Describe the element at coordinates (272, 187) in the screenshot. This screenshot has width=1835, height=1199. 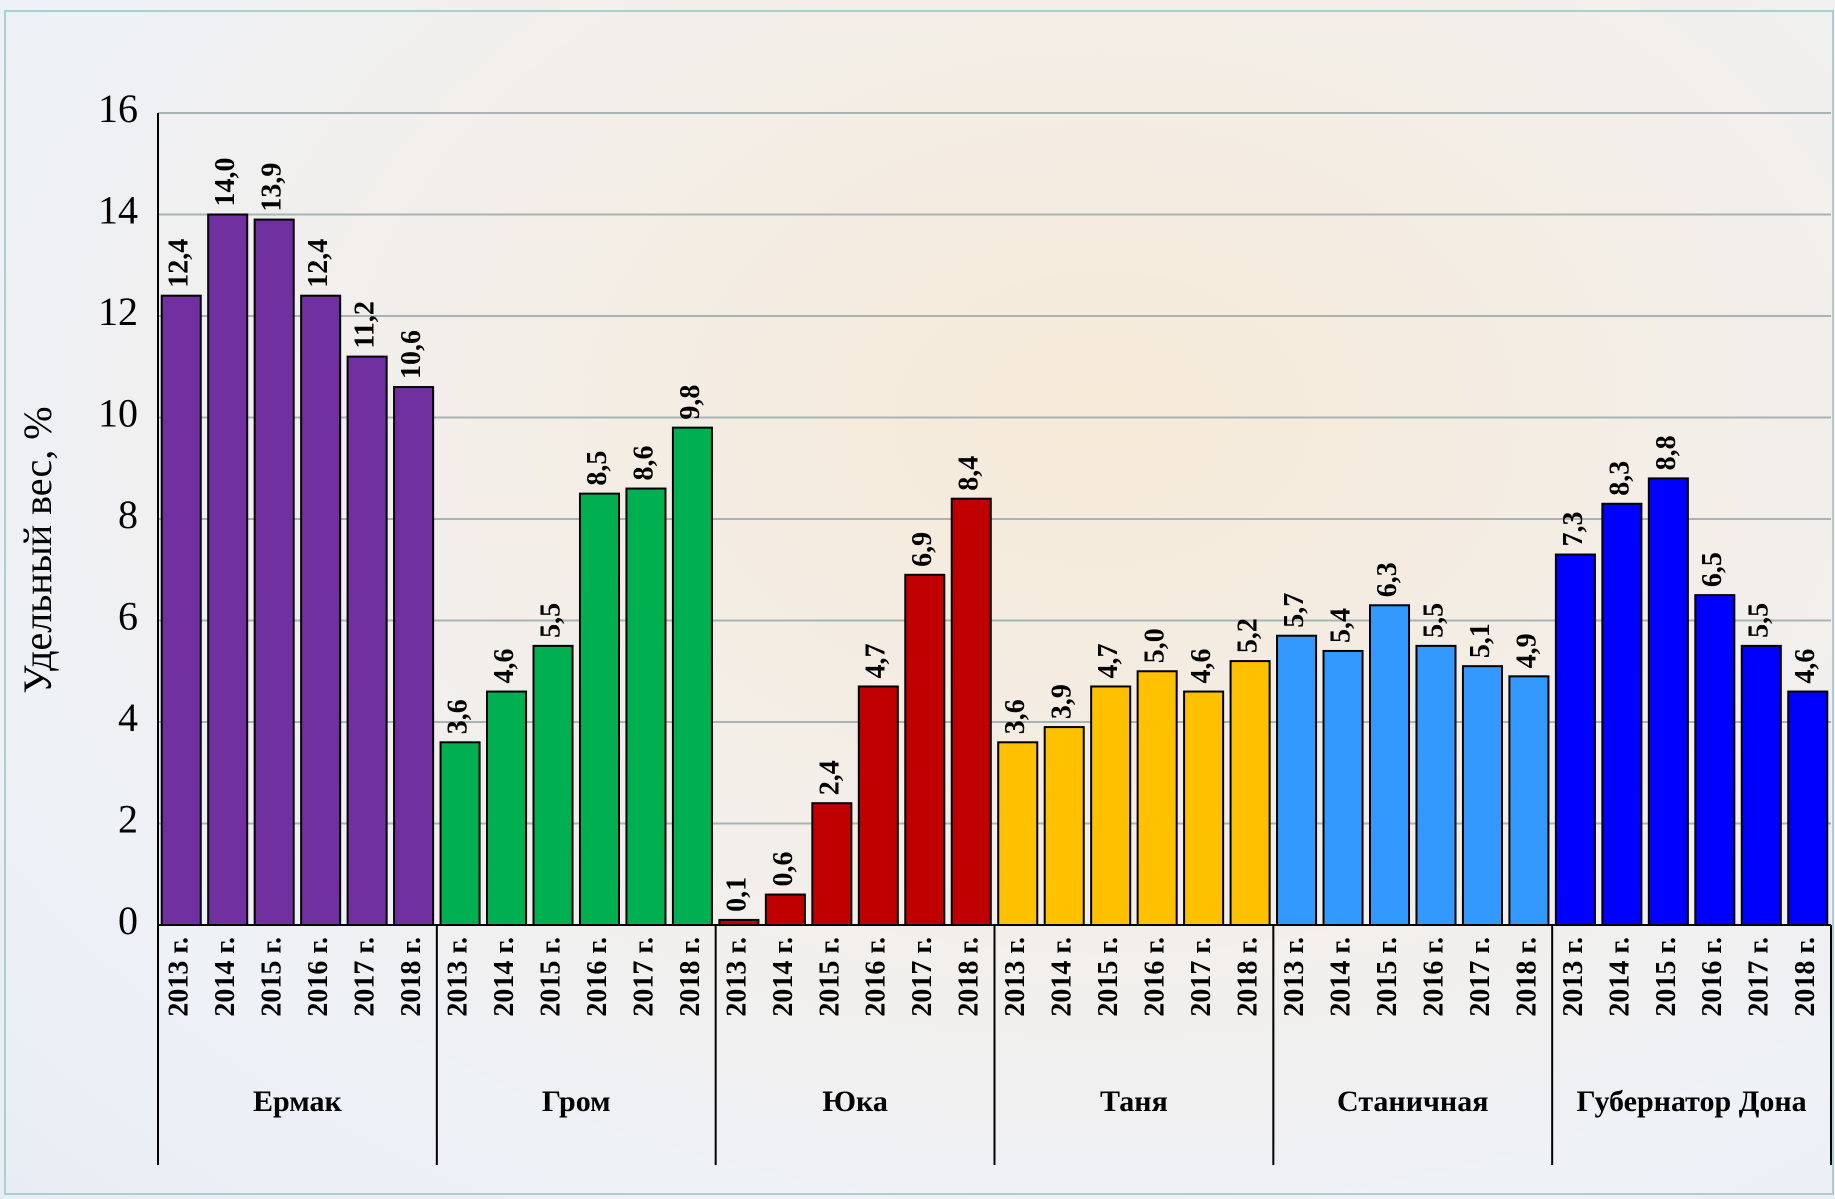
I see `value-label: 13,9` at that location.